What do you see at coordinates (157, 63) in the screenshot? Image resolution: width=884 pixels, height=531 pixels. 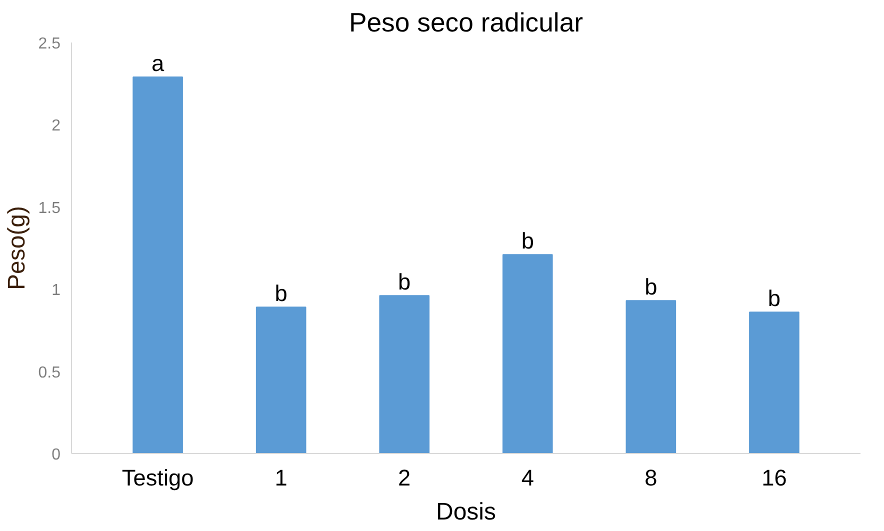 I see `annotation: a` at bounding box center [157, 63].